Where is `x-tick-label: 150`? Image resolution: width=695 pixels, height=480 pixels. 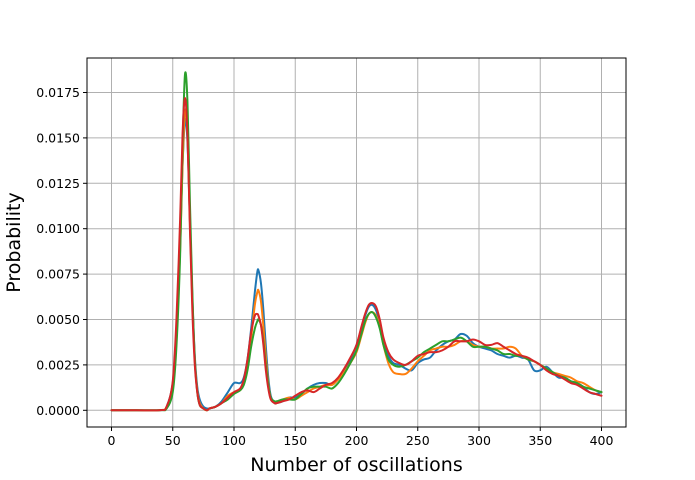 x-tick-label: 150 is located at coordinates (295, 440).